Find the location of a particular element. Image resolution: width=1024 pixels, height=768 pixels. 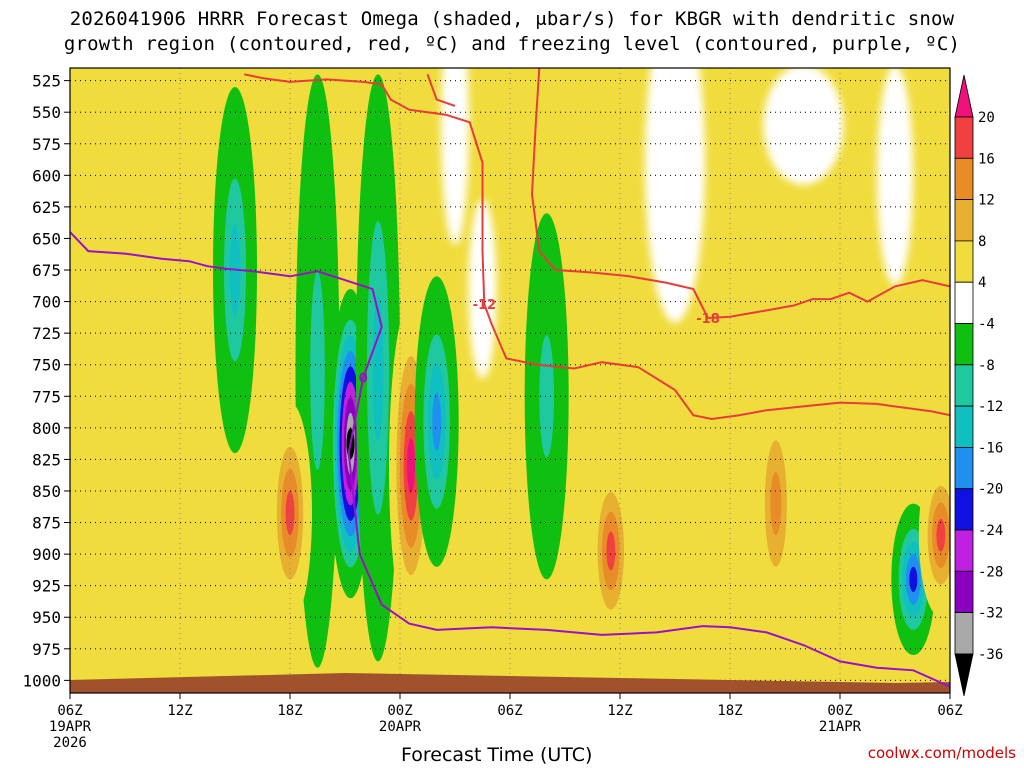

y-tick-label: 750 is located at coordinates (46, 365).